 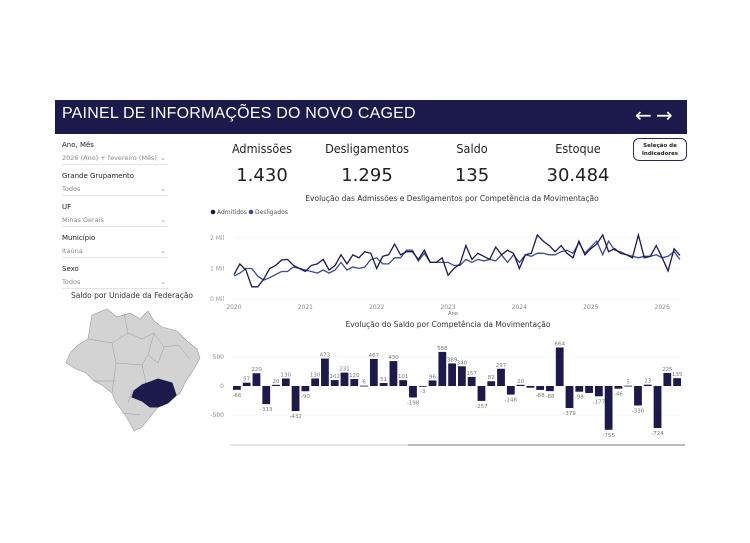 What do you see at coordinates (393, 358) in the screenshot?
I see `bar-data-label: 430` at bounding box center [393, 358].